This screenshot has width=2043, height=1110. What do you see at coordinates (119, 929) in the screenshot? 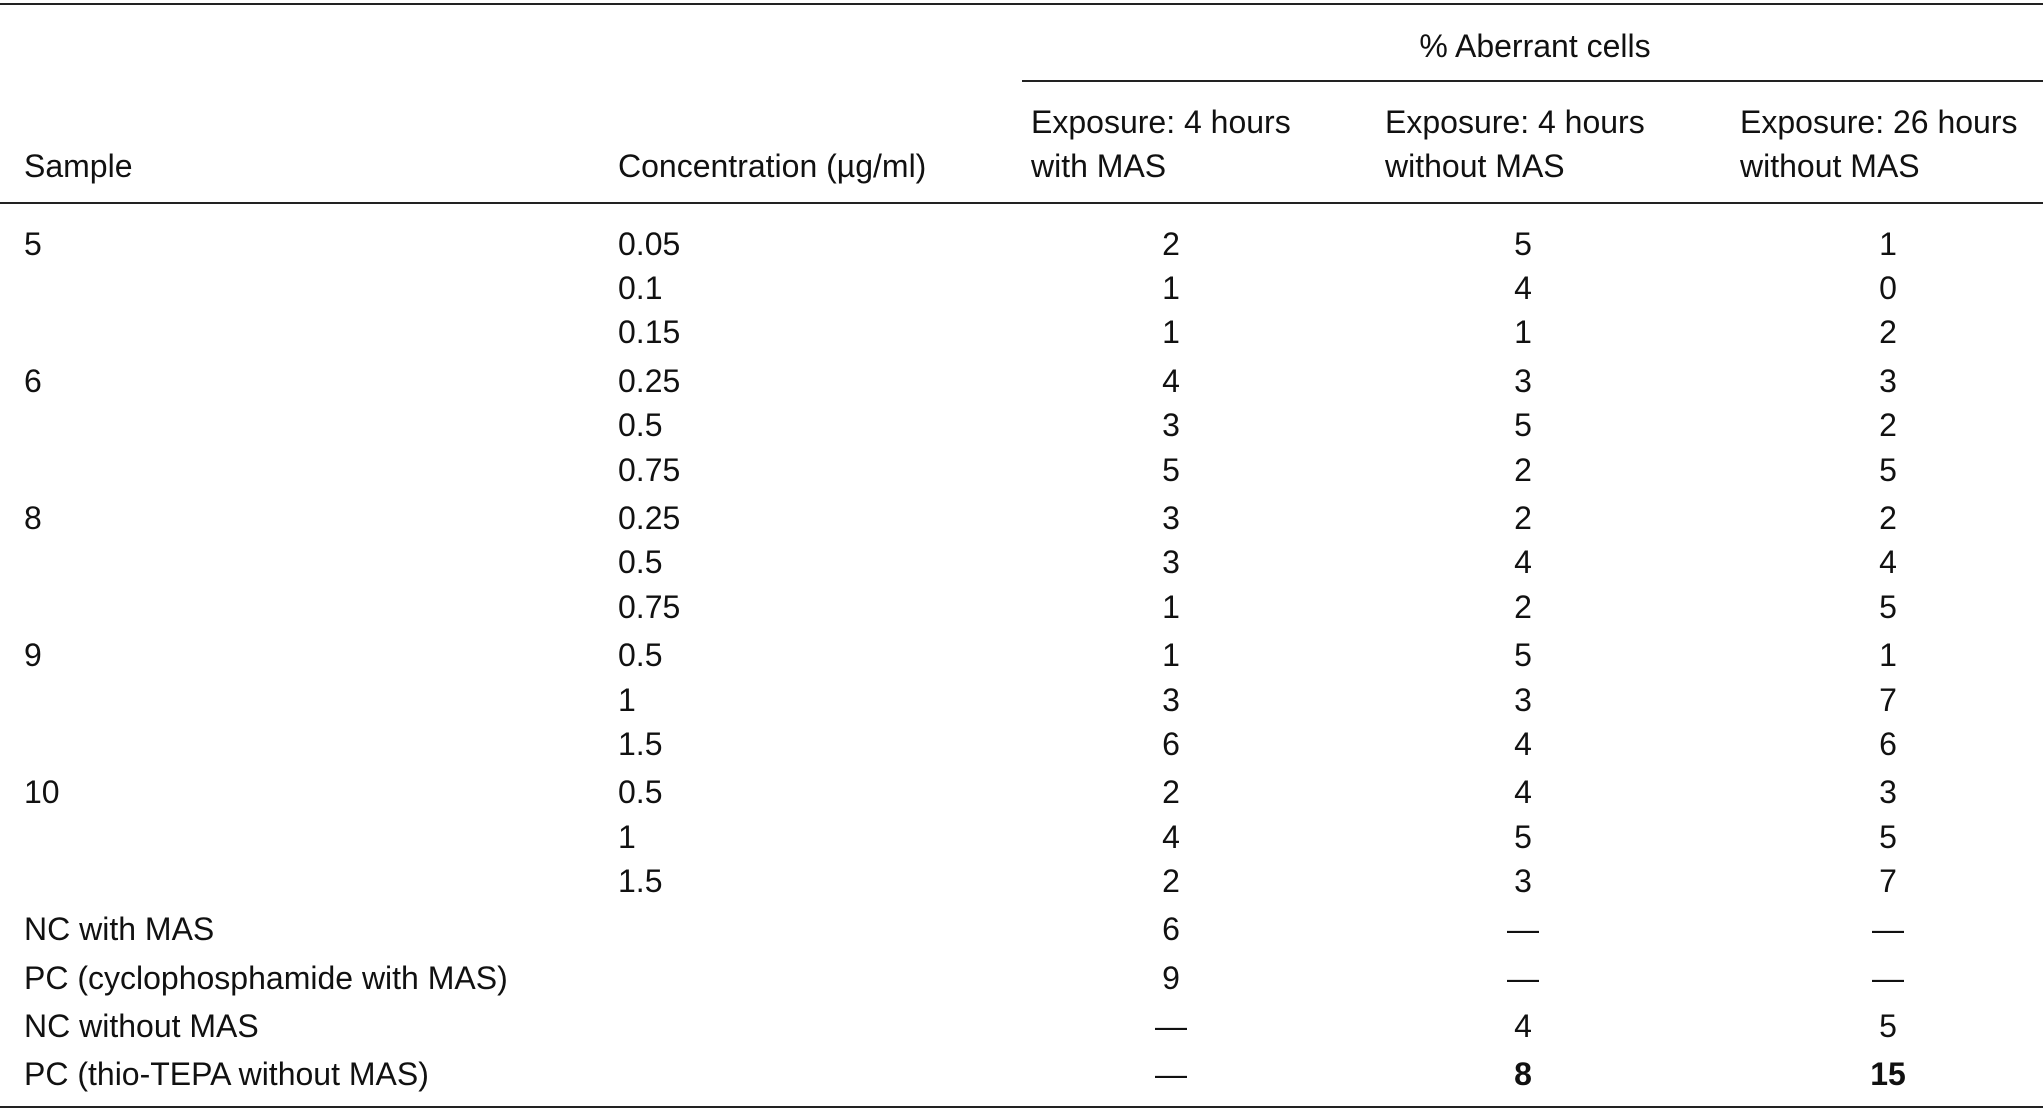
I see `control-label: NC with MAS` at bounding box center [119, 929].